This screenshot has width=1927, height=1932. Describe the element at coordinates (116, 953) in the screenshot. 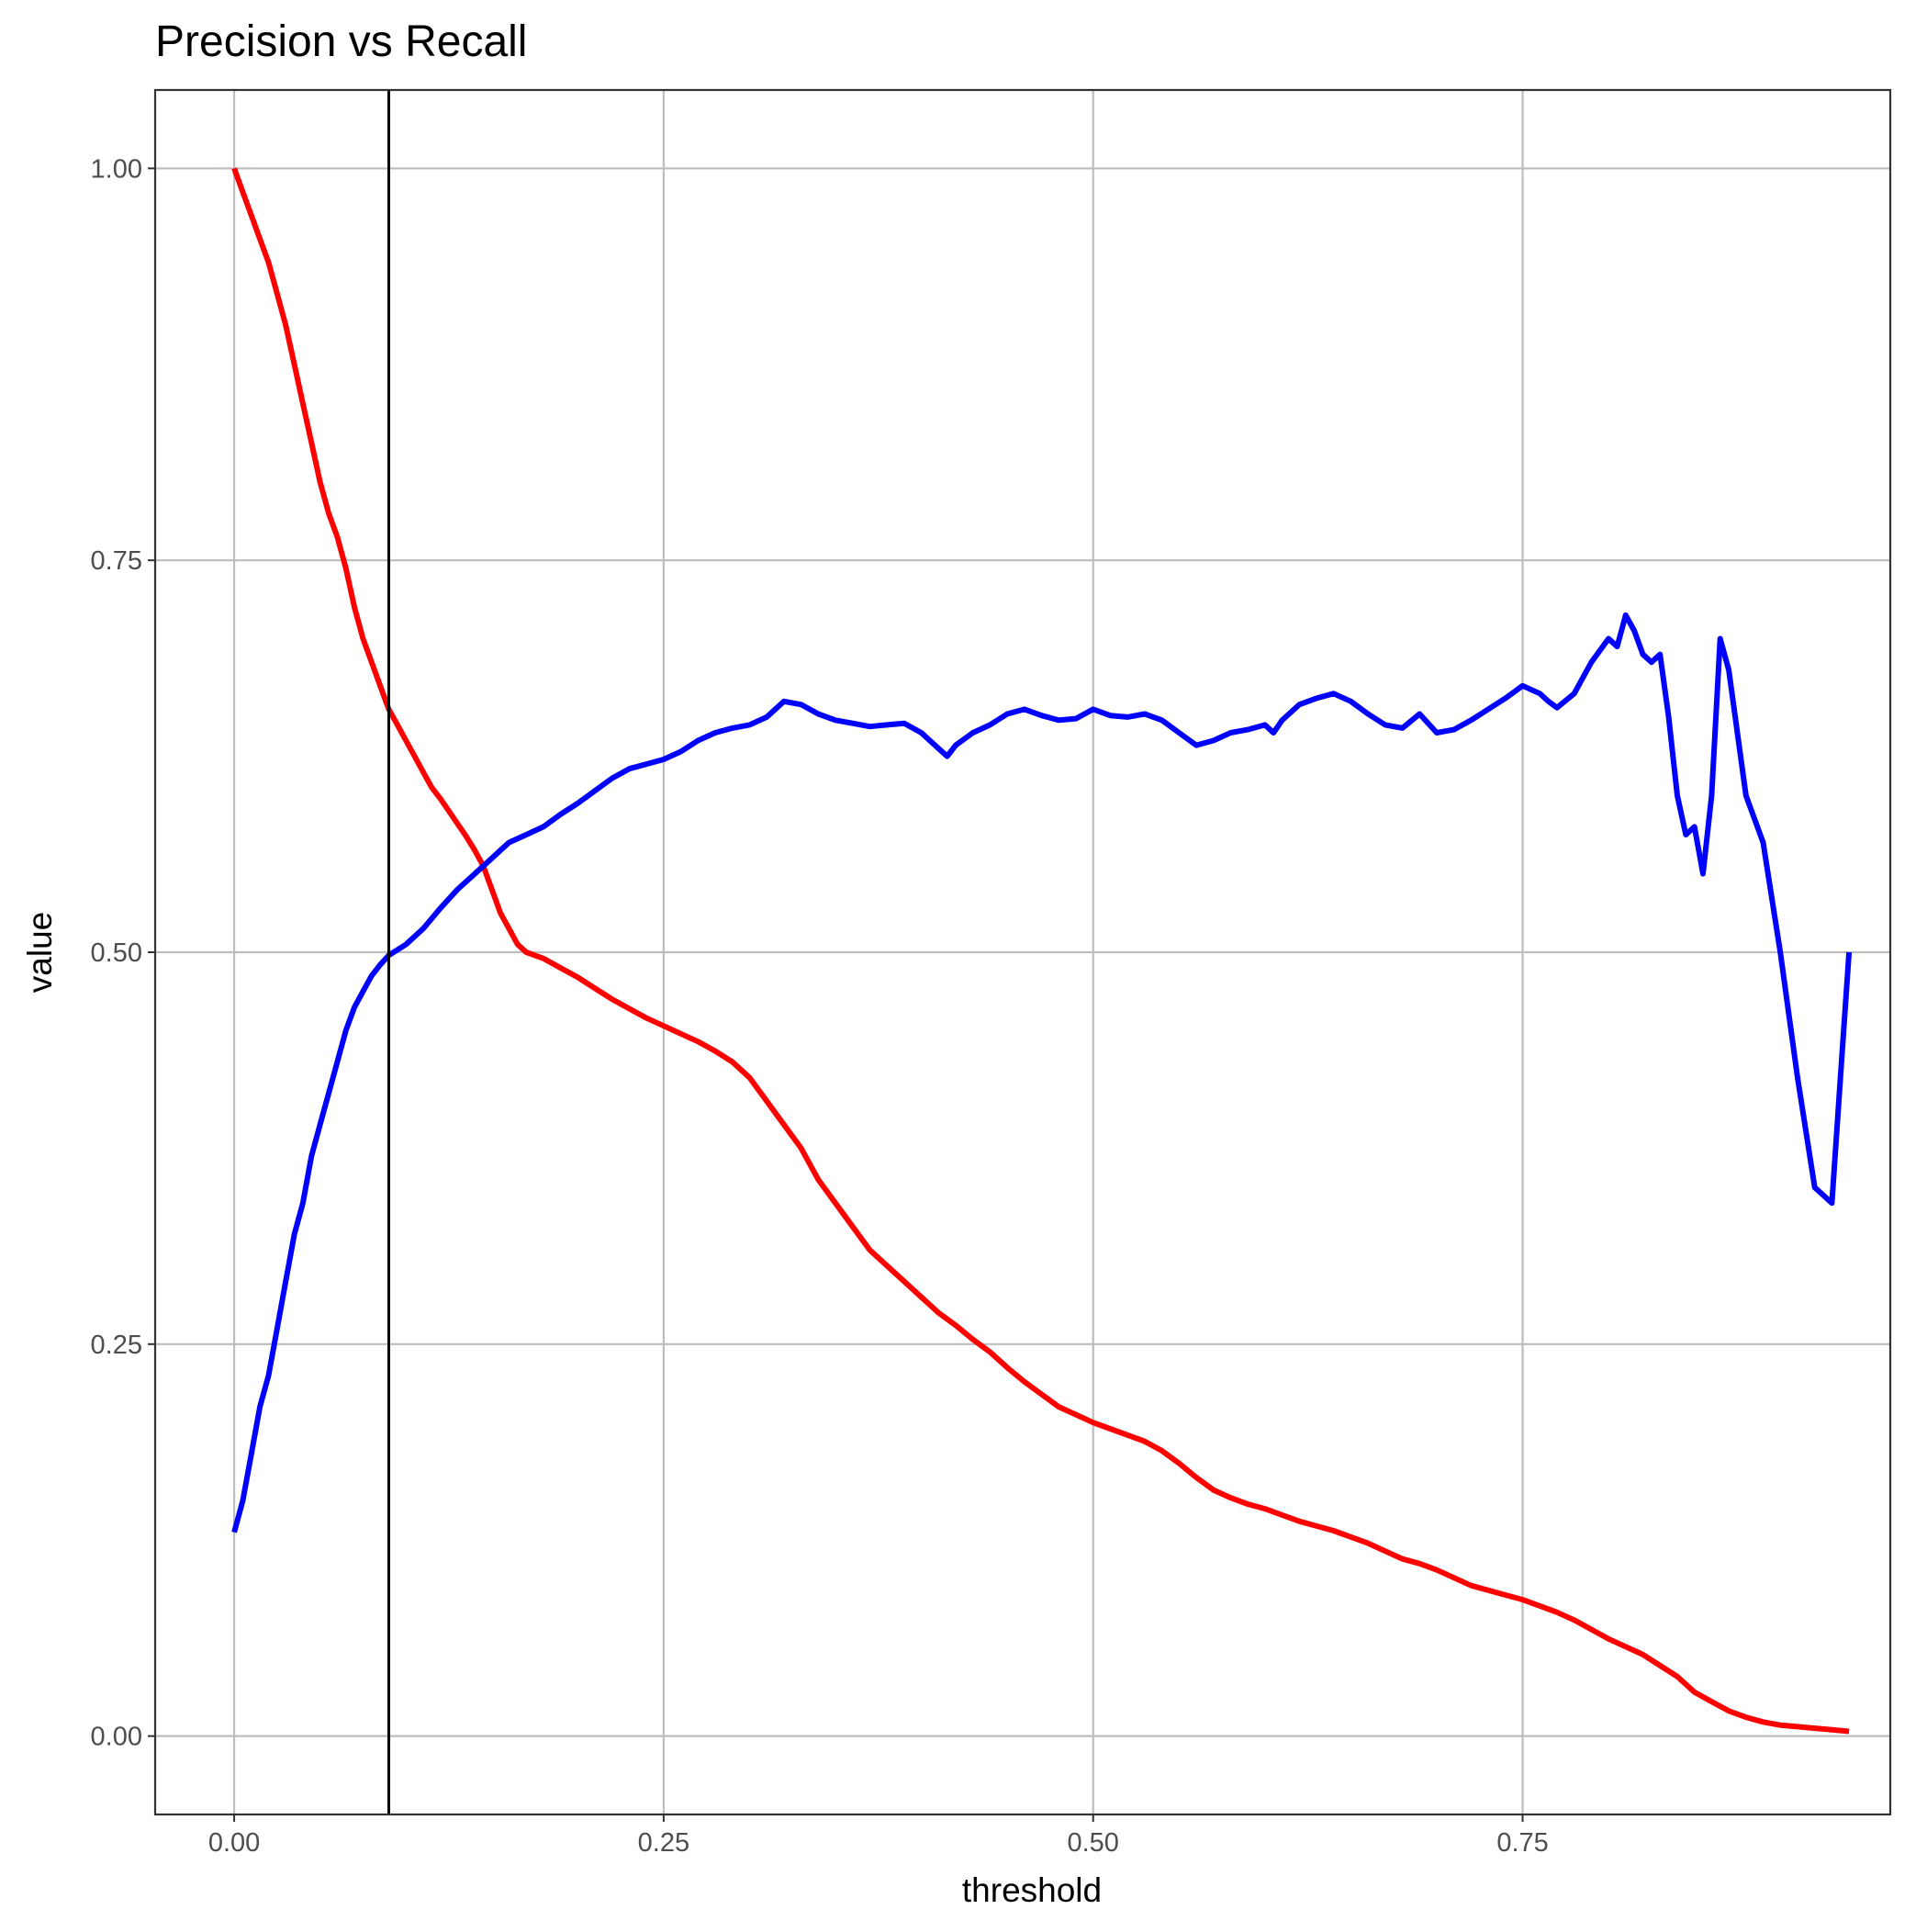

I see `y-tick-label-2: 0.50` at that location.